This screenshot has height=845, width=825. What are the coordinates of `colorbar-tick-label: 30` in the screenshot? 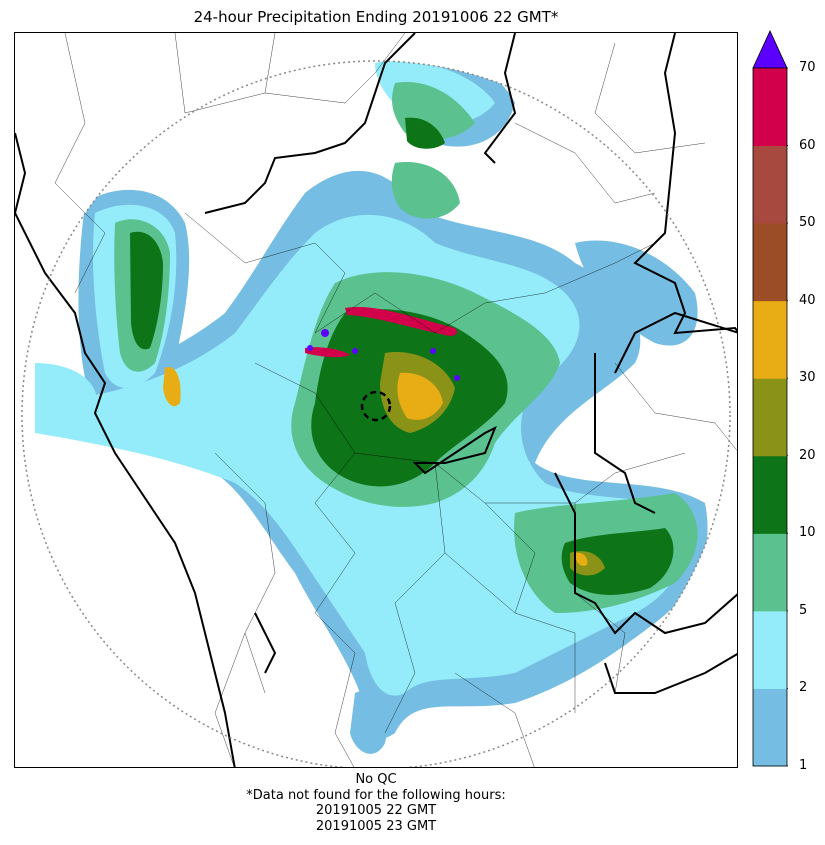 It's located at (807, 378).